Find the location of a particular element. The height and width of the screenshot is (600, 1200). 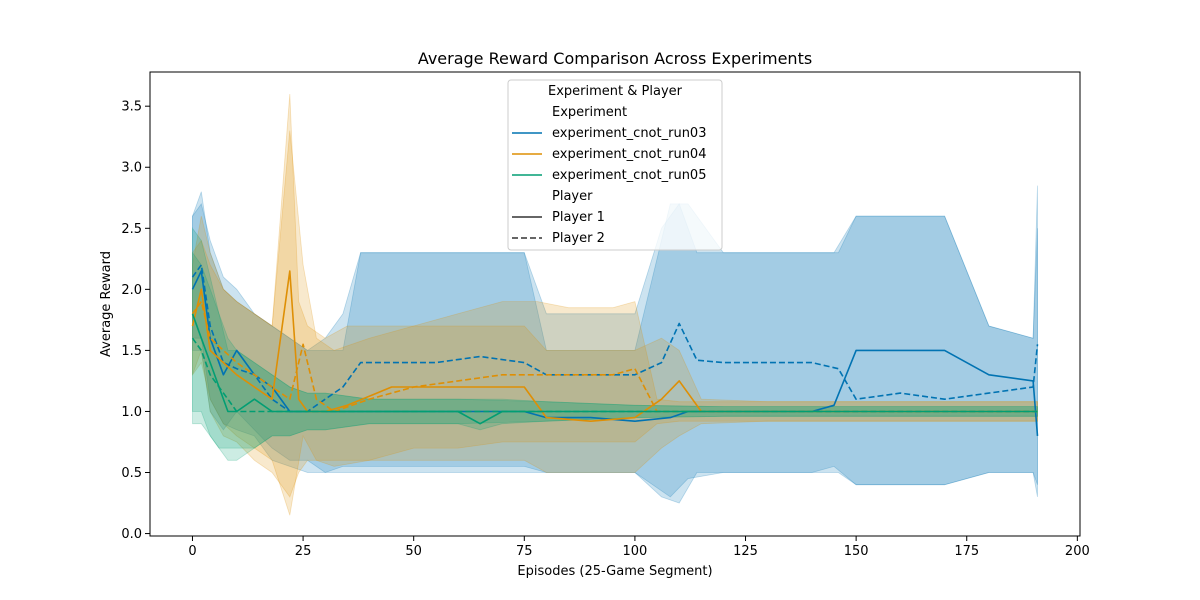

legend-entry-player1: Player 1 is located at coordinates (578, 217).